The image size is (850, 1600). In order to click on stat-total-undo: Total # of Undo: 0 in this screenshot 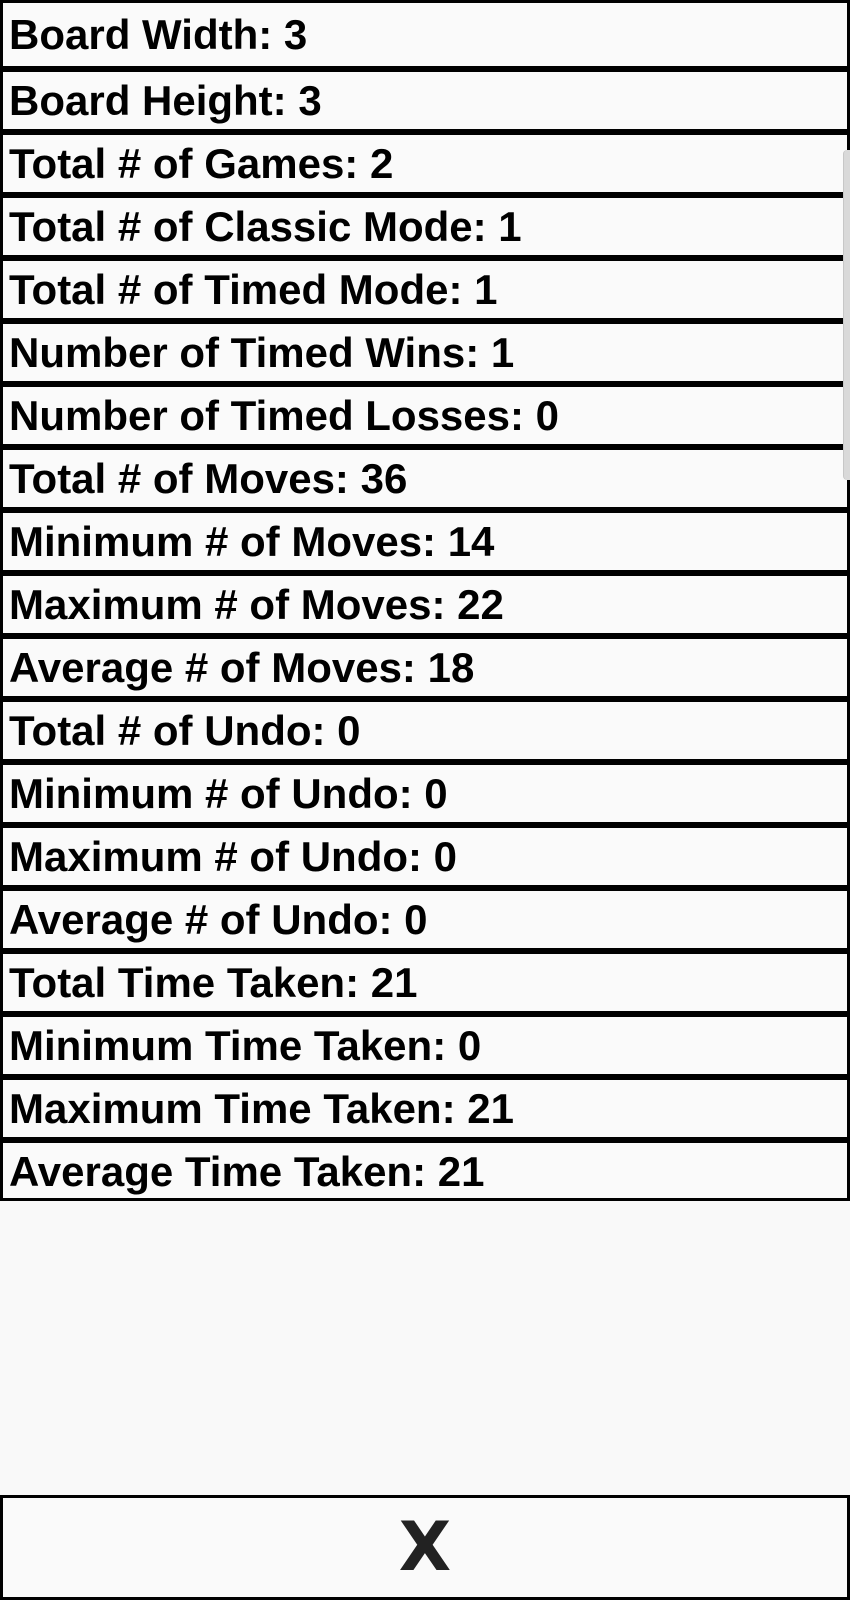, I will do `click(425, 727)`.